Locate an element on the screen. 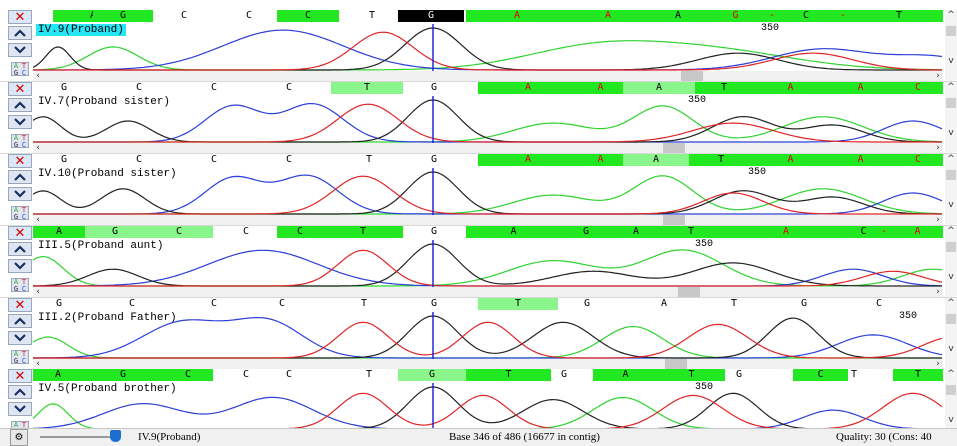  zoom-slider is located at coordinates (80, 436).